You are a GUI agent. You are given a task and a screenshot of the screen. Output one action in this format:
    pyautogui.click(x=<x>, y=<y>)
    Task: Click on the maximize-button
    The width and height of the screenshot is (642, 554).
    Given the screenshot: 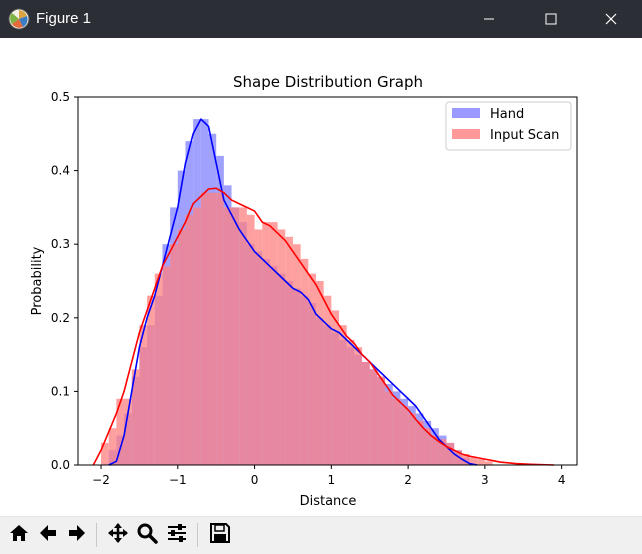 What is the action you would take?
    pyautogui.click(x=551, y=19)
    